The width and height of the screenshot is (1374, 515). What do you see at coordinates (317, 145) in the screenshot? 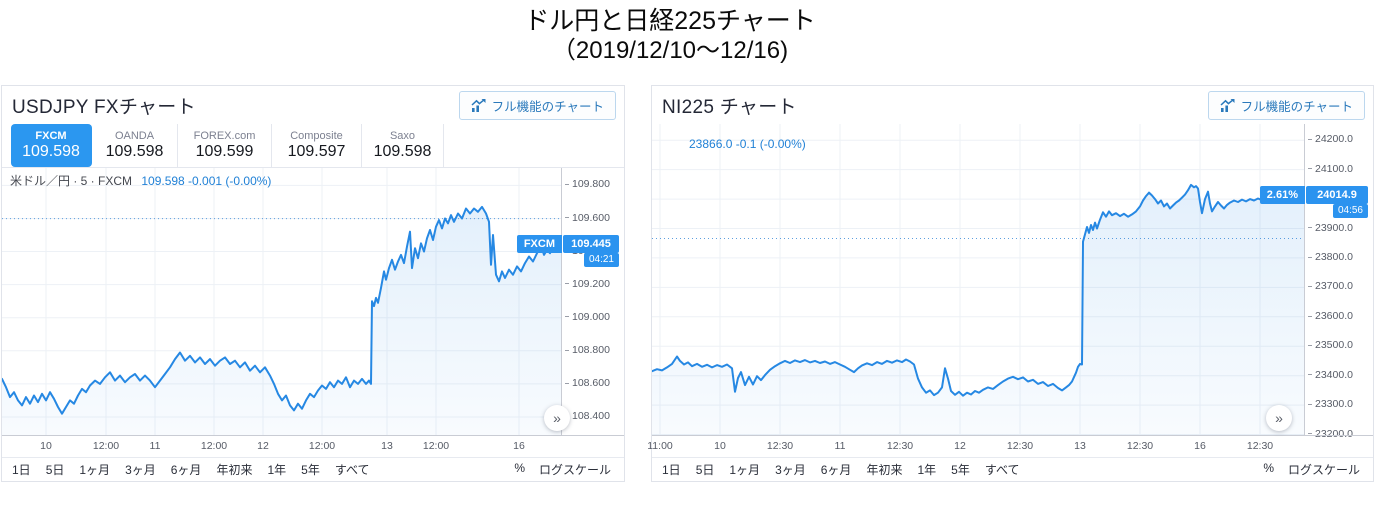
I see `broker-tab: Composite 109.597` at bounding box center [317, 145].